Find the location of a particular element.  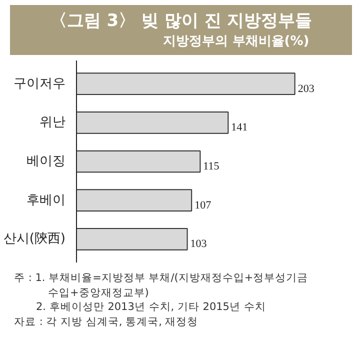

data-label: 141 is located at coordinates (239, 128).